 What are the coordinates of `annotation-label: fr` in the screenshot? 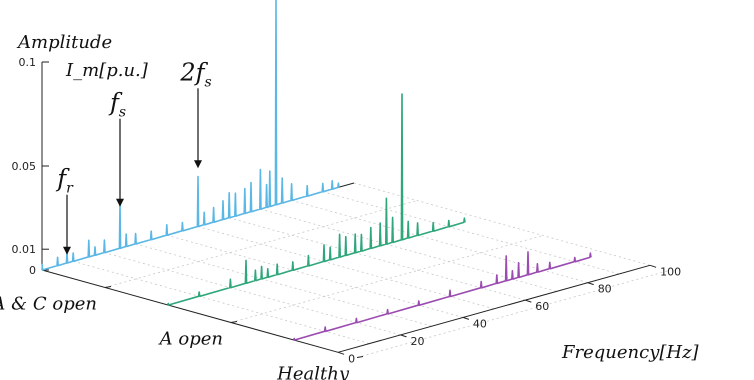 It's located at (64, 181).